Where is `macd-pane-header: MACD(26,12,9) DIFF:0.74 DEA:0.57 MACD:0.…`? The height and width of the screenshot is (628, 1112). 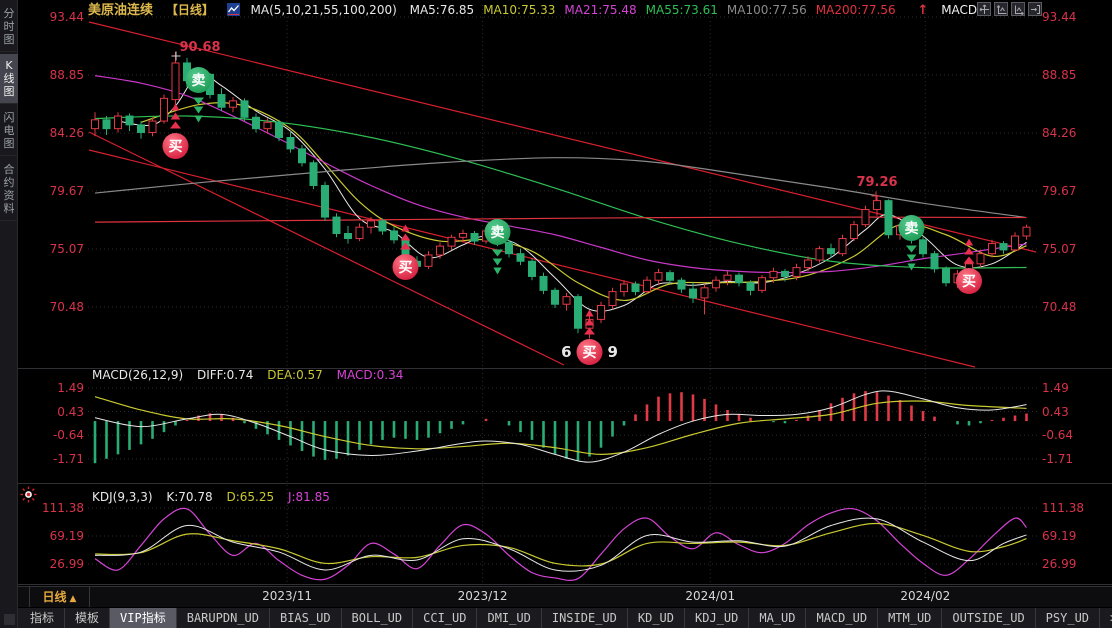
macd-pane-header: MACD(26,12,9) DIFF:0.74 DEA:0.57 MACD:0.… is located at coordinates (252, 375).